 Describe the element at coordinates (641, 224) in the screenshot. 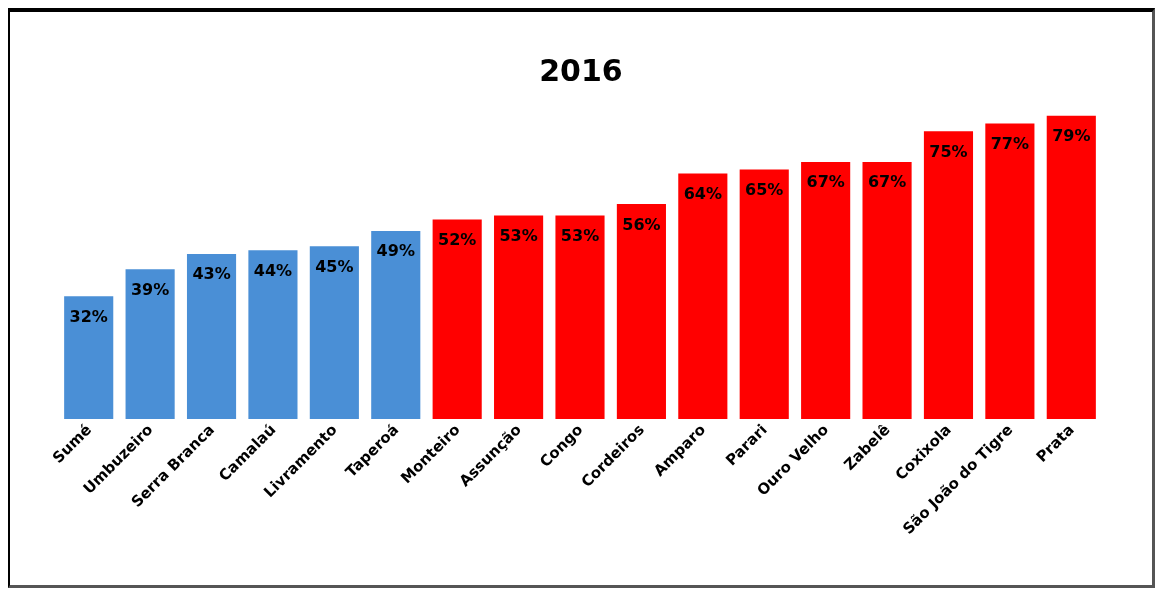

I see `data-label: 56%` at that location.